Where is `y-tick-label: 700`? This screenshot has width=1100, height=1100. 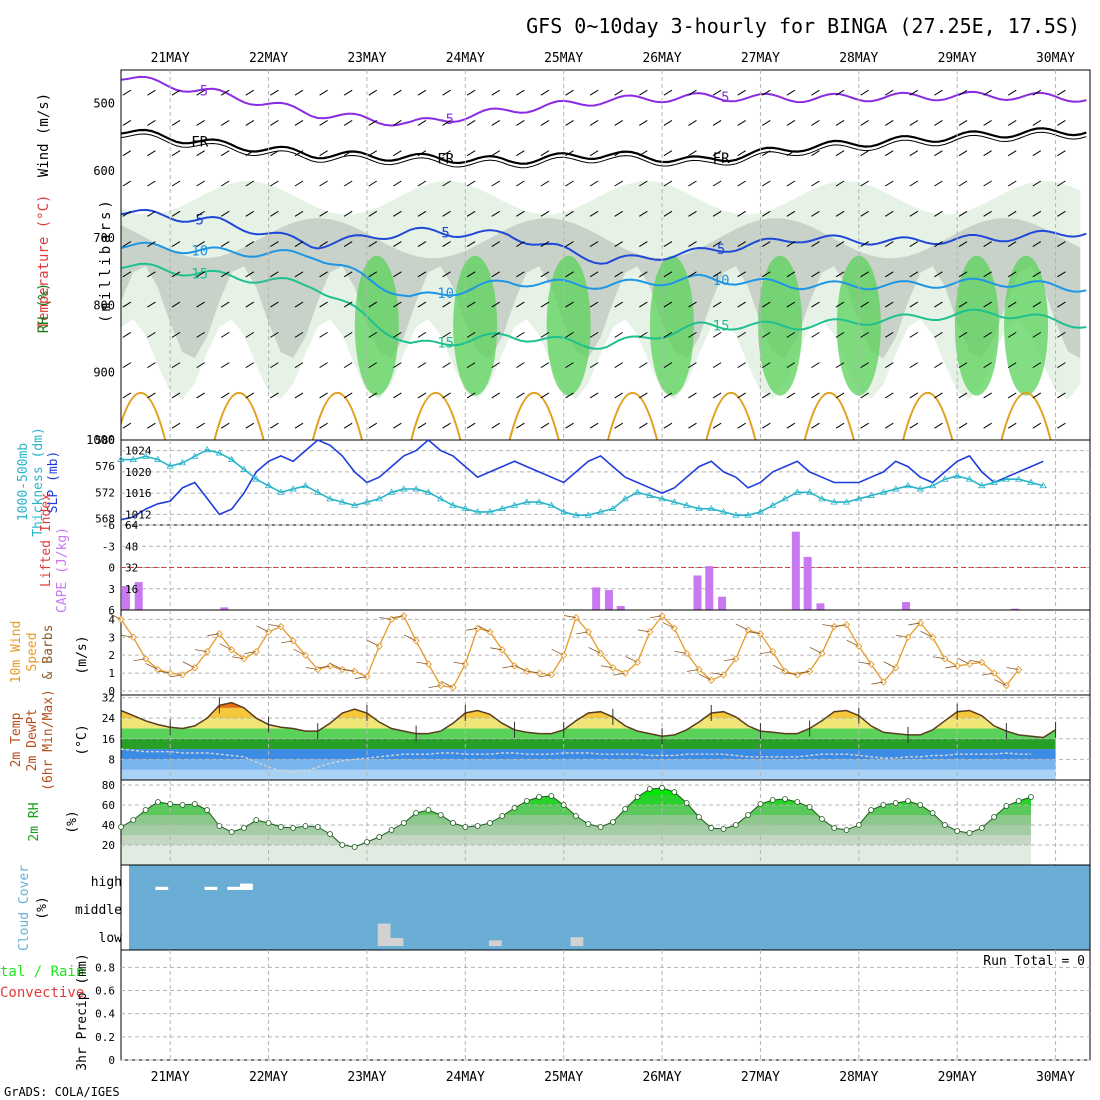
y-tick-label: 700 is located at coordinates (104, 238).